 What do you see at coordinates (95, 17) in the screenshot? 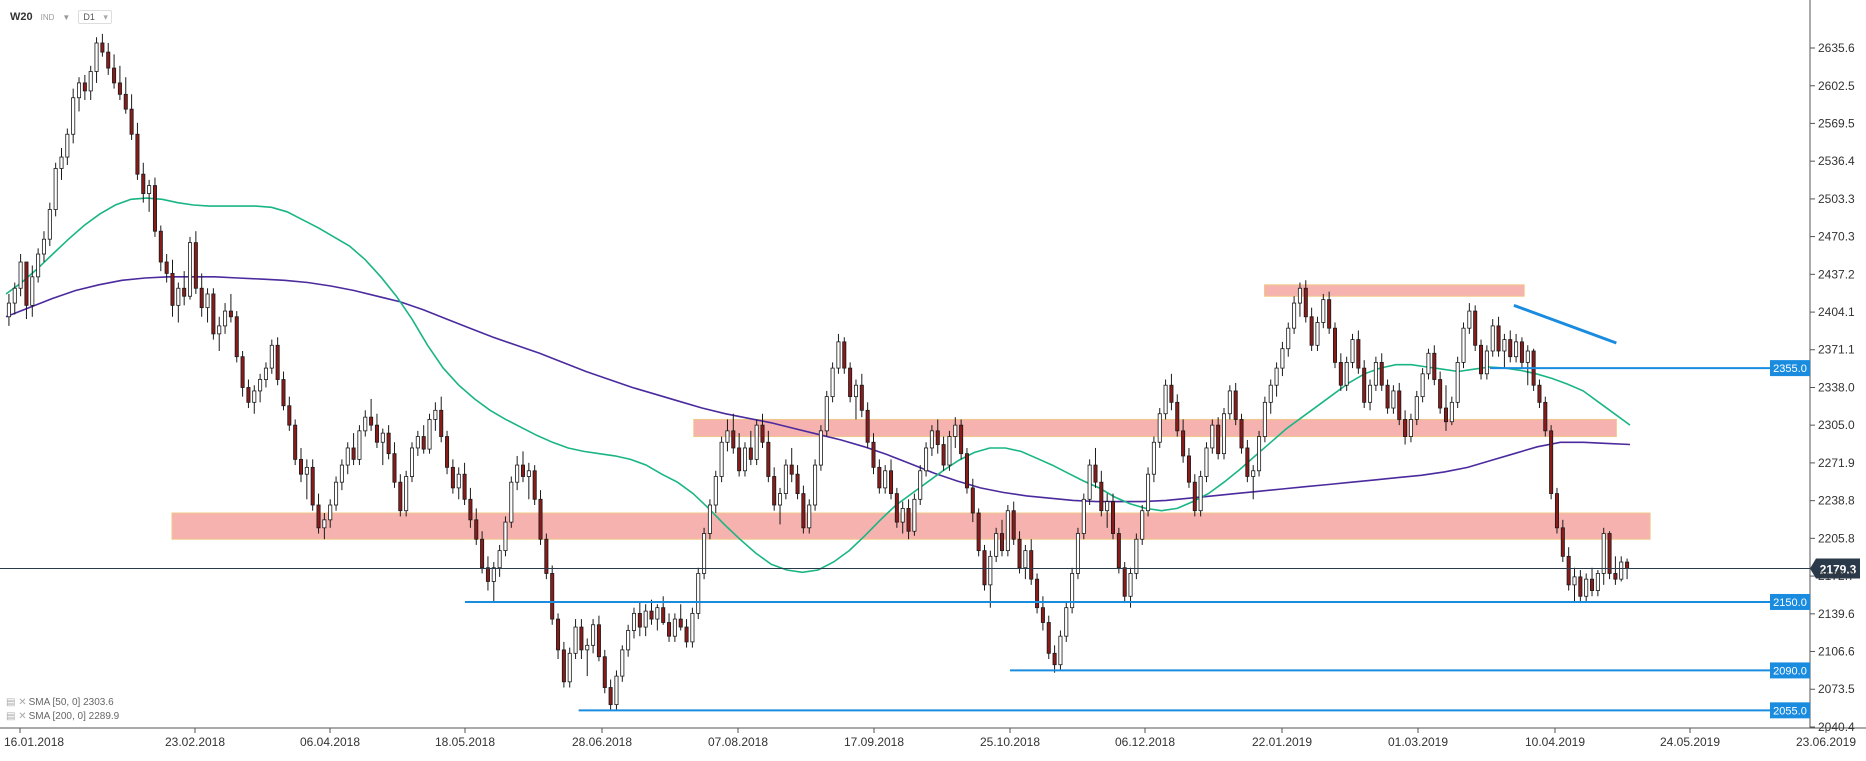
I see `timeframe-select: D1` at bounding box center [95, 17].